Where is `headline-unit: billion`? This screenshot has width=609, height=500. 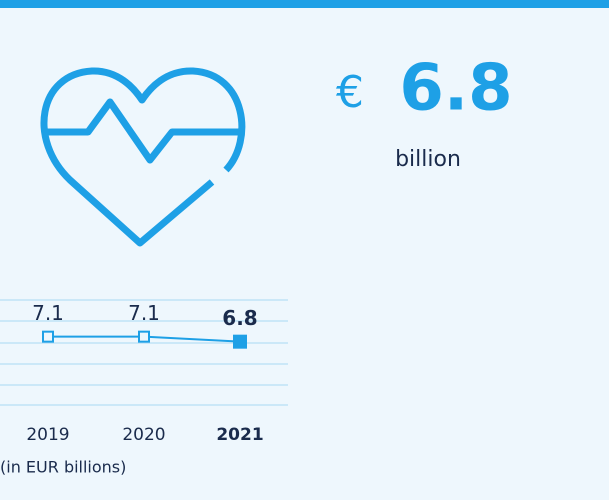
headline-unit: billion is located at coordinates (428, 159).